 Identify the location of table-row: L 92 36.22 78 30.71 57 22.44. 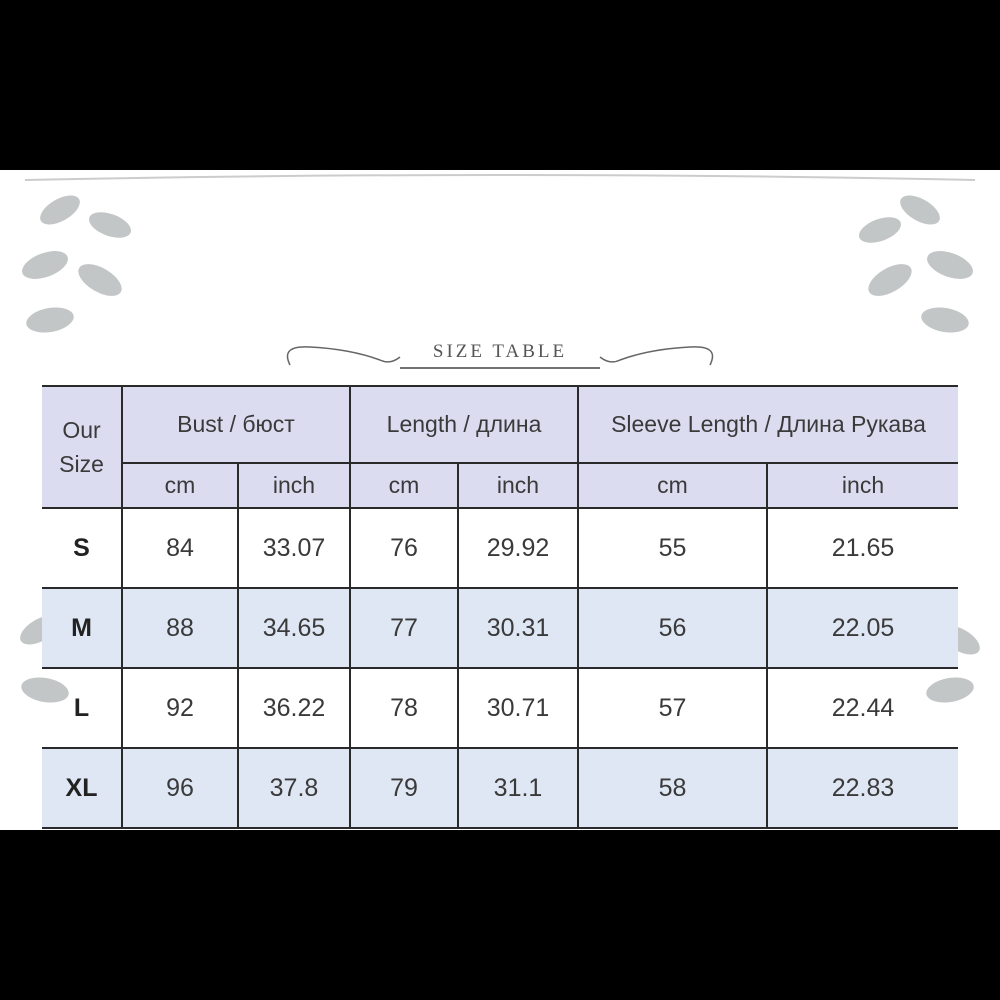
(500, 708).